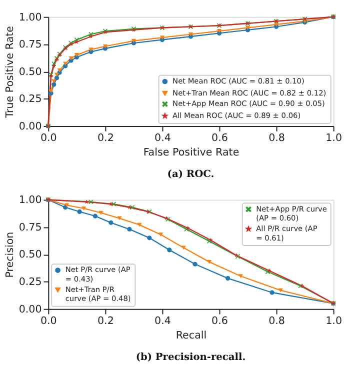 This screenshot has width=352, height=376. Describe the element at coordinates (191, 152) in the screenshot. I see `x-axis-title: False Positive Rate` at that location.